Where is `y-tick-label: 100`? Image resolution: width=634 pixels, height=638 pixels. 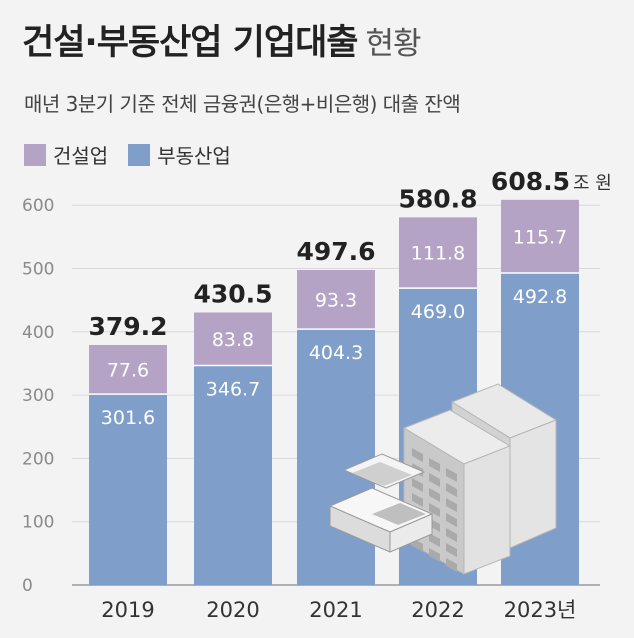 y-tick-label: 100 is located at coordinates (38, 523).